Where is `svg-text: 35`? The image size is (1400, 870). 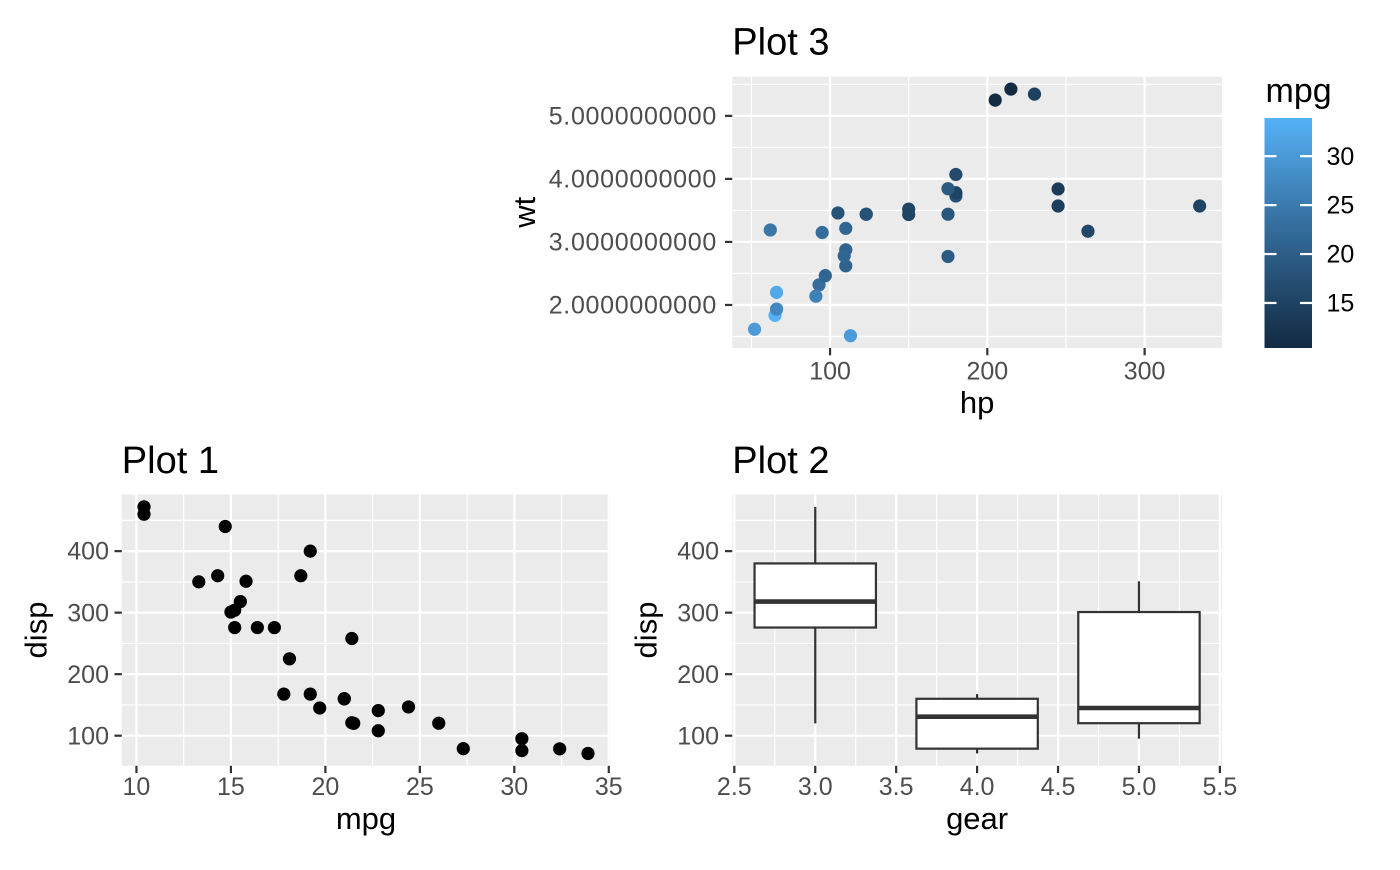
svg-text: 35 is located at coordinates (609, 787).